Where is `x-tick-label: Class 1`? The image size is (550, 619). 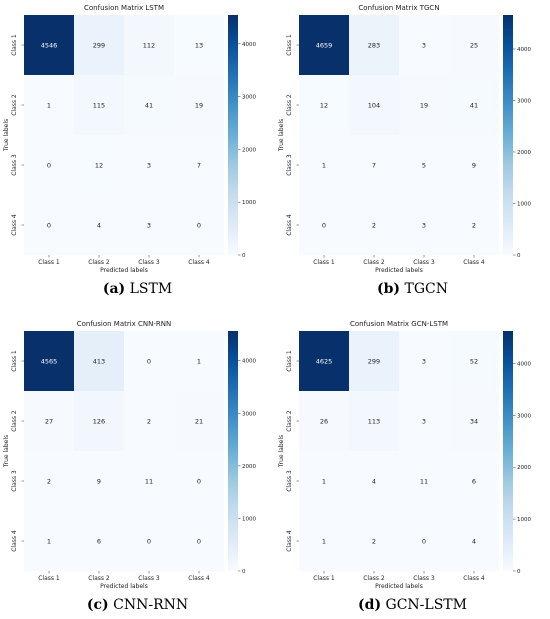
x-tick-label: Class 1 is located at coordinates (49, 262).